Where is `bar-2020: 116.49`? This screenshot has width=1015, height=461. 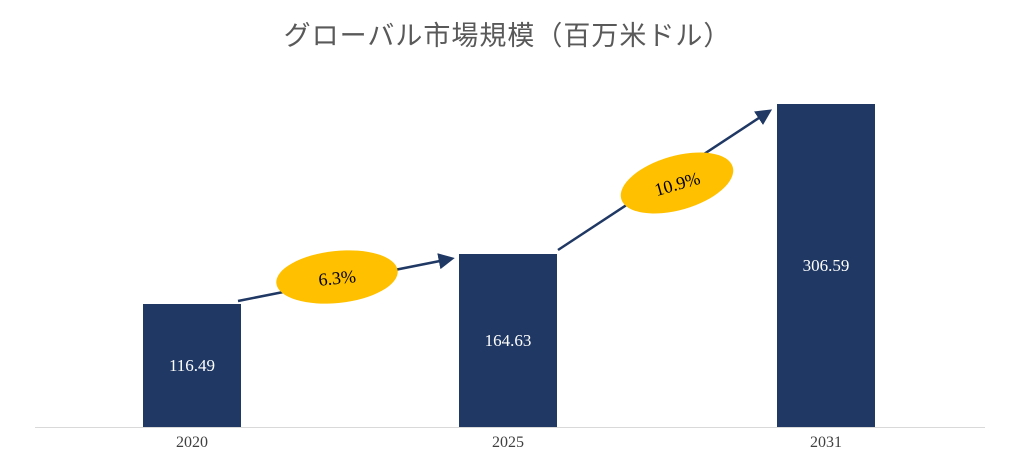
bar-2020: 116.49 is located at coordinates (192, 365).